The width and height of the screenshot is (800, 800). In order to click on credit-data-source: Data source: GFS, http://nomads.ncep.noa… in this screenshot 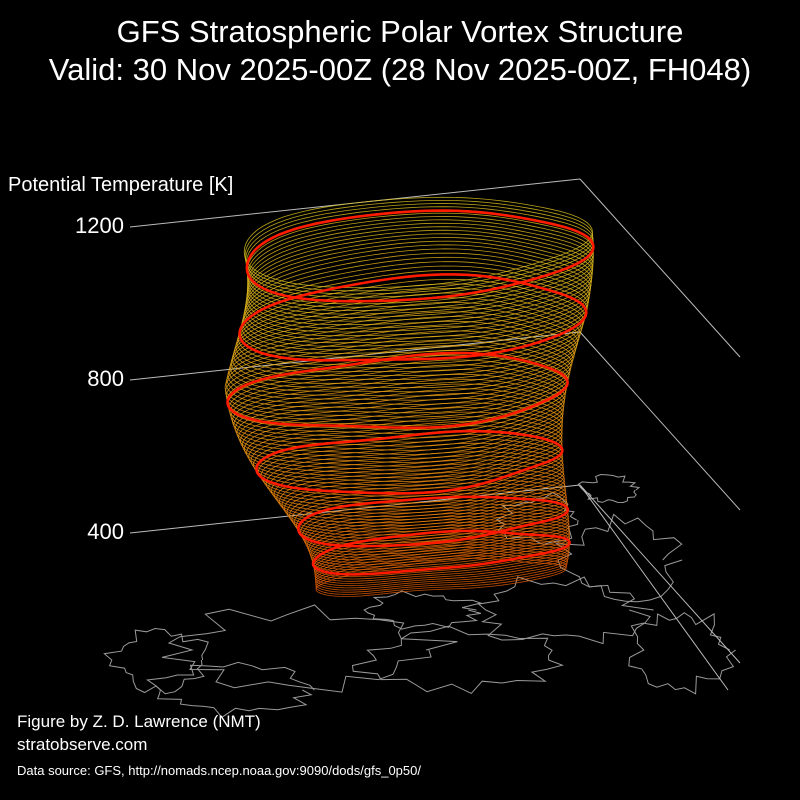, I will do `click(219, 770)`.